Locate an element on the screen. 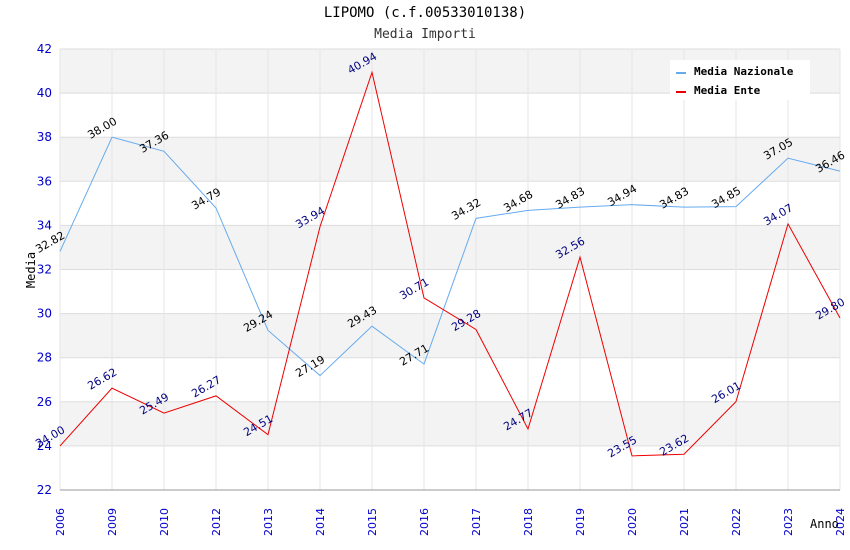 The image size is (850, 550). y-tick-label: 36 is located at coordinates (44, 181).